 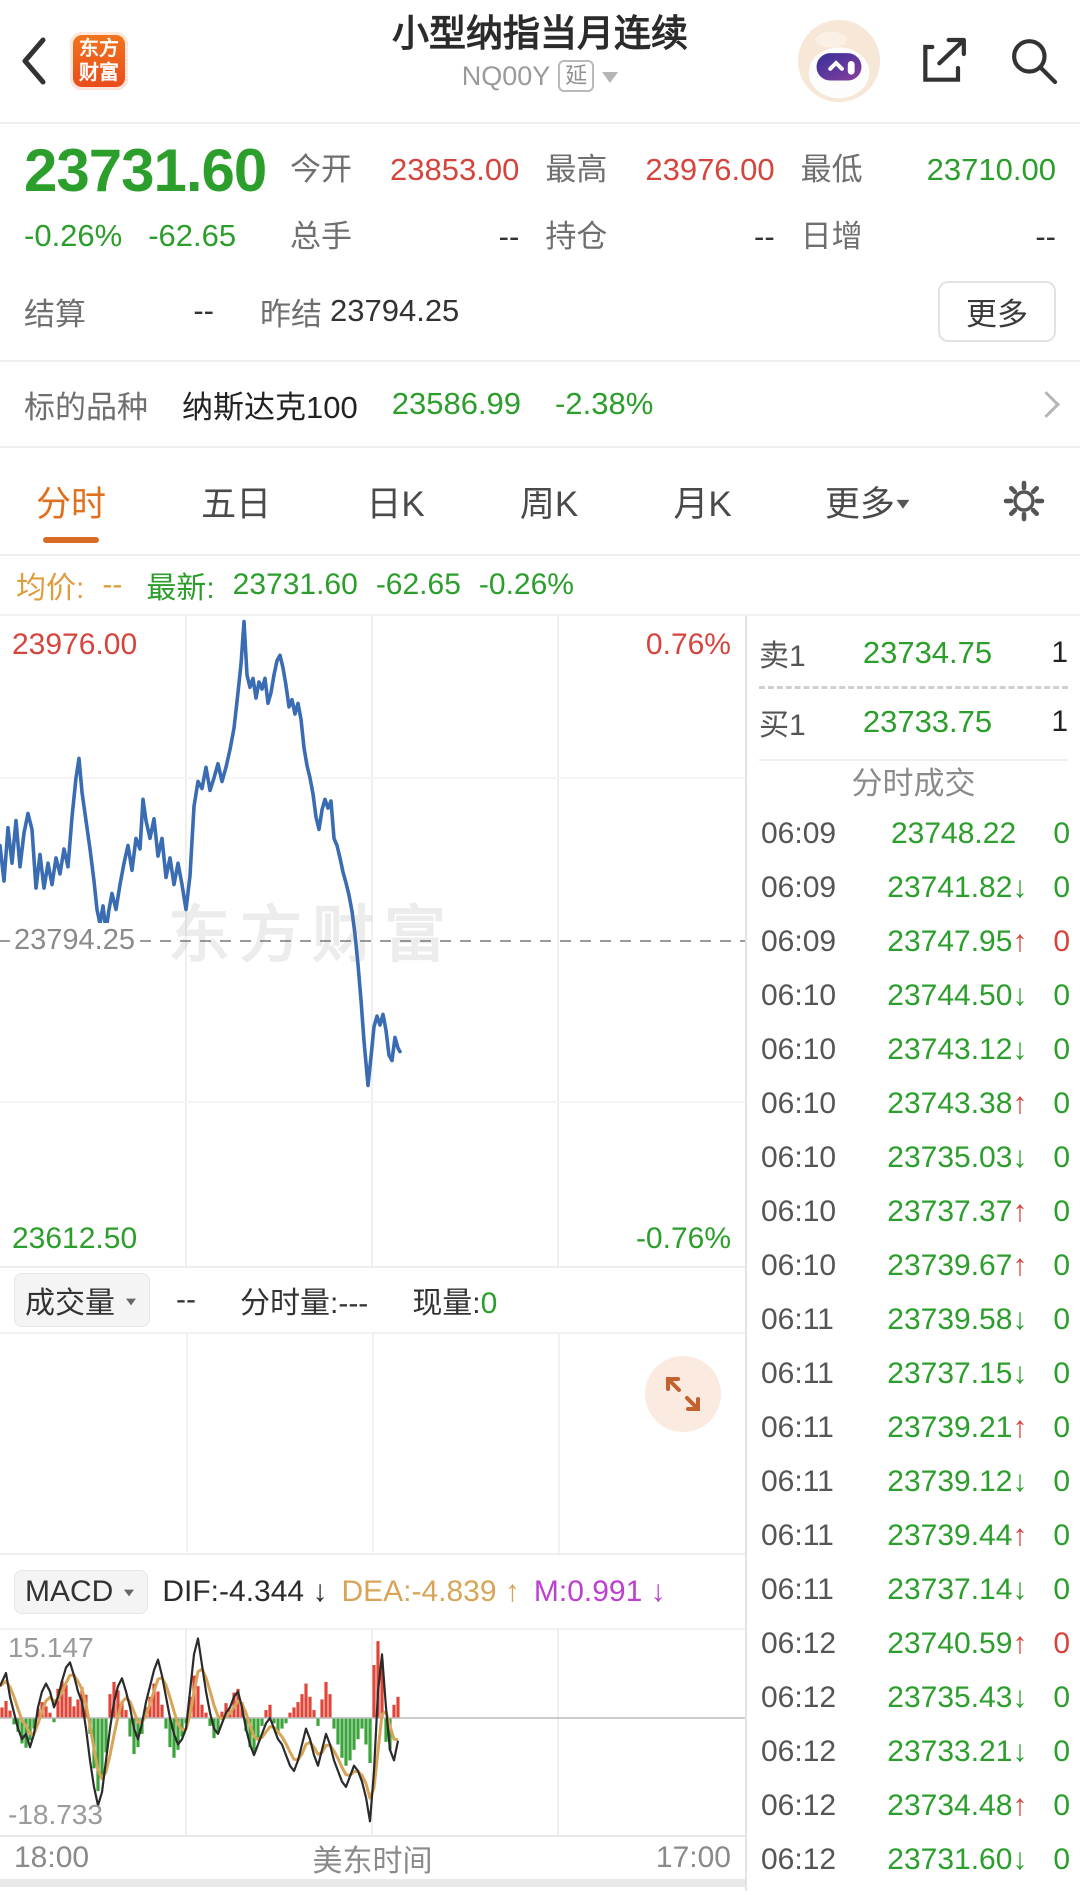 I want to click on logo-text-1: 东方, so click(x=99, y=49).